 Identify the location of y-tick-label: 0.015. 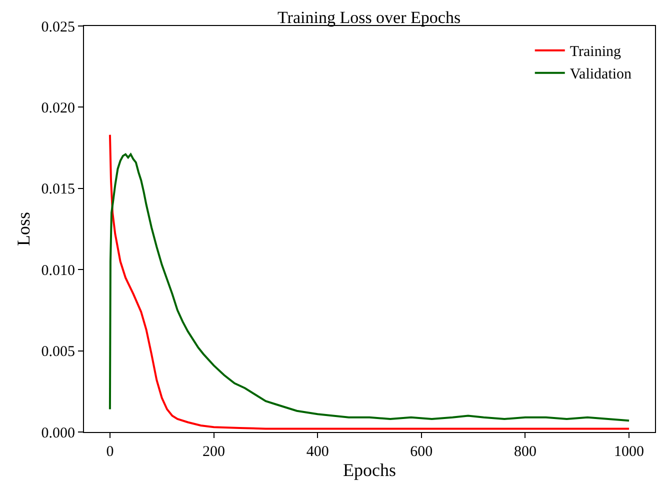
(58, 190).